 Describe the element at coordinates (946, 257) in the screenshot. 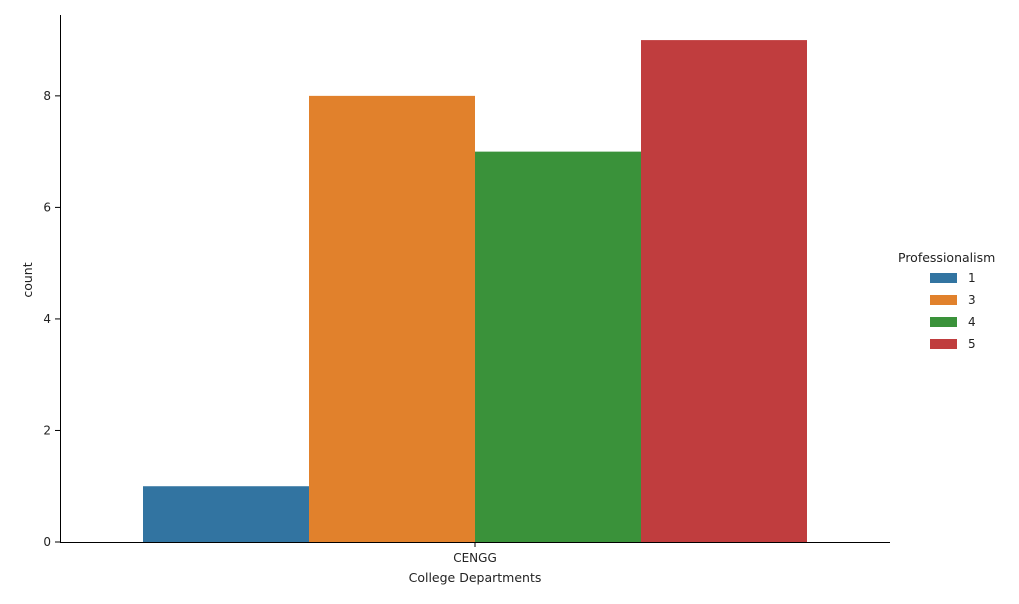

I see `legend-title: Professionalism` at that location.